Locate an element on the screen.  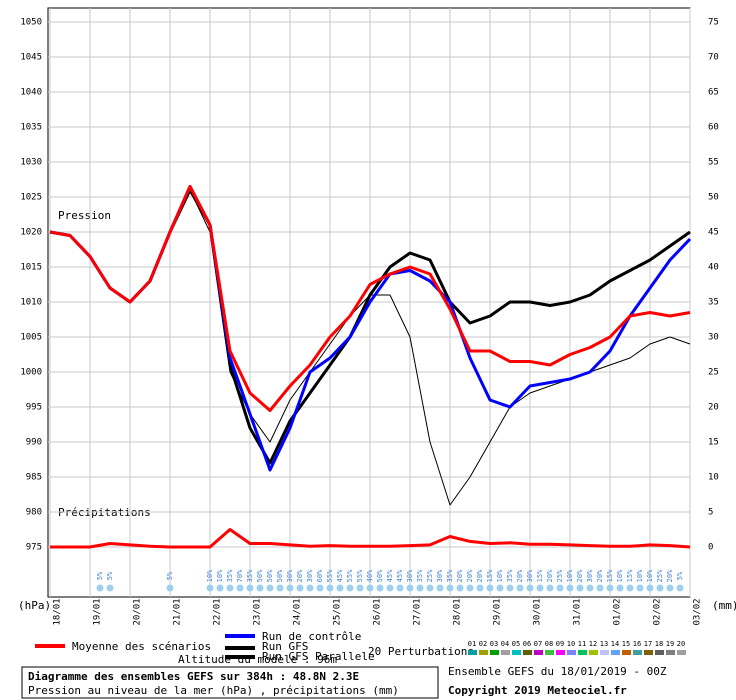
y-axis-label: (hPa) is located at coordinates (34, 605).